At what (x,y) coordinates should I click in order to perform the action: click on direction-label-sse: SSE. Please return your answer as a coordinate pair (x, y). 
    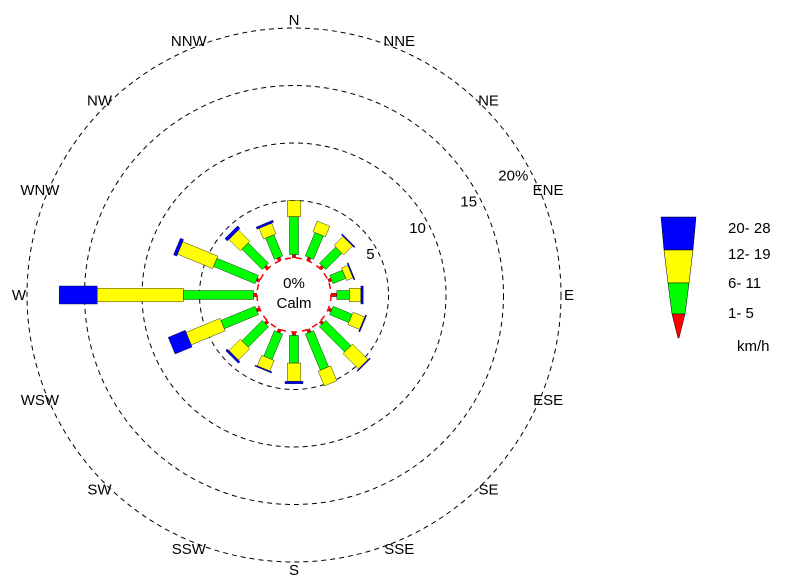
    Looking at the image, I should click on (399, 549).